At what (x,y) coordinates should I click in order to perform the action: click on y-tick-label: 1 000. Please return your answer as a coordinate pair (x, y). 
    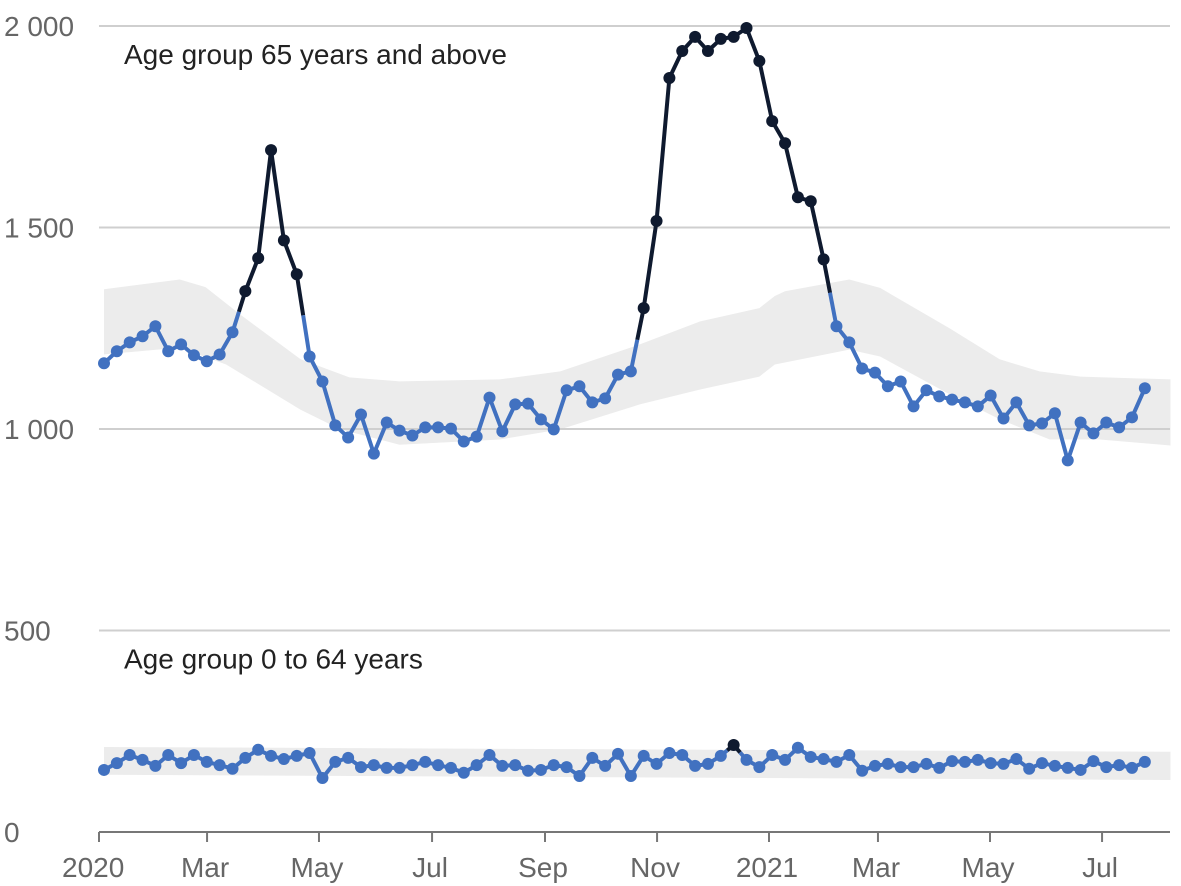
    Looking at the image, I should click on (39, 429).